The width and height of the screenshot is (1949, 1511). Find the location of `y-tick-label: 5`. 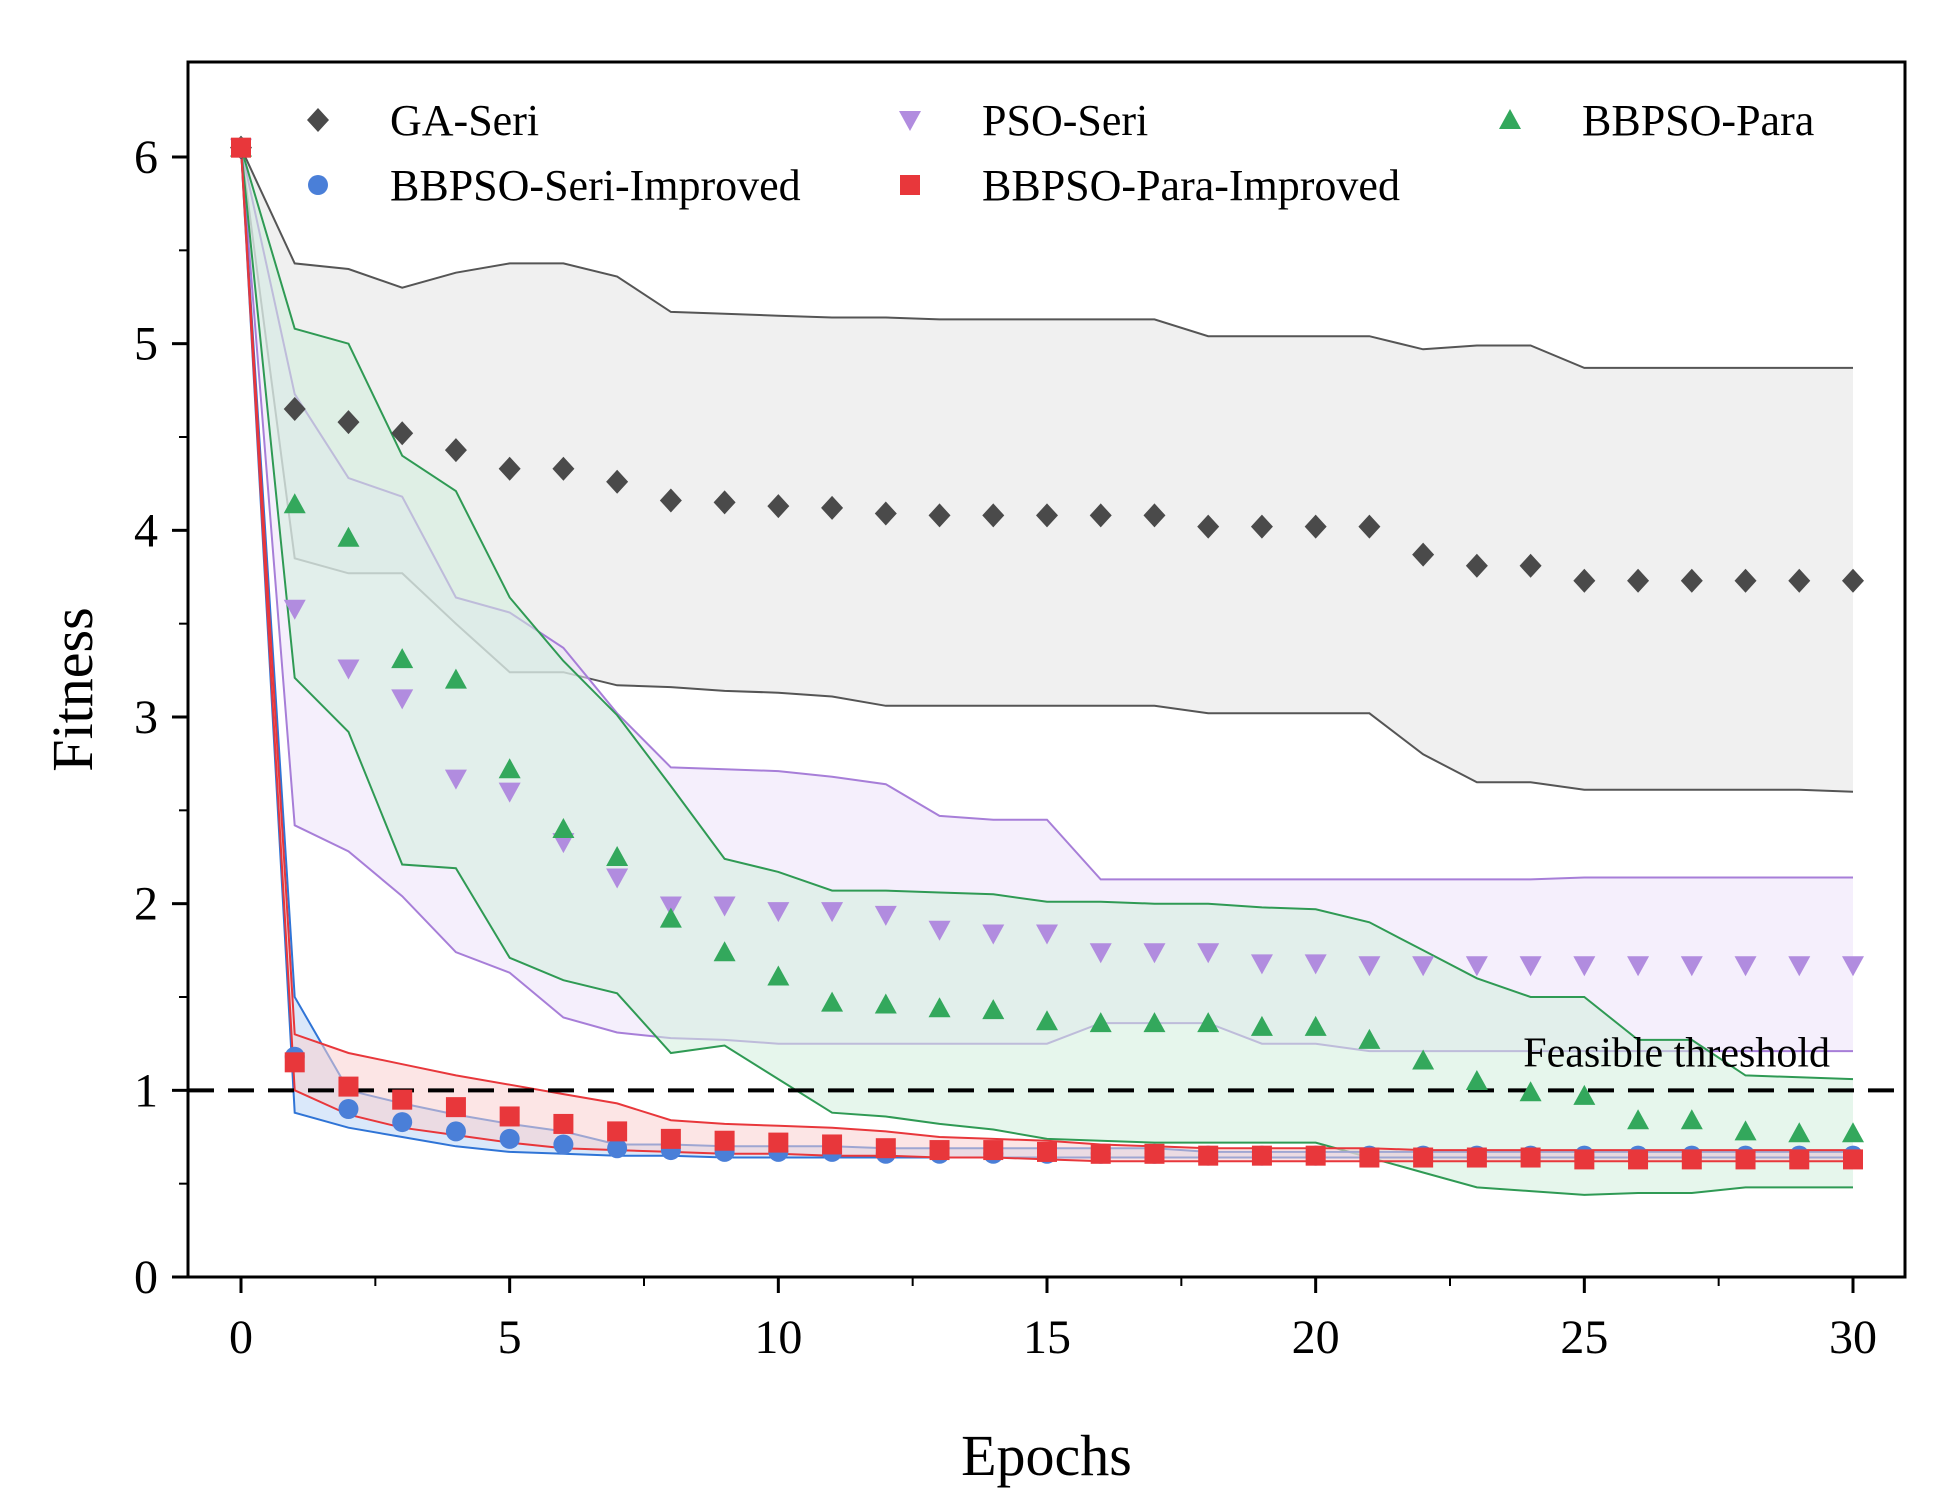

y-tick-label: 5 is located at coordinates (146, 344).